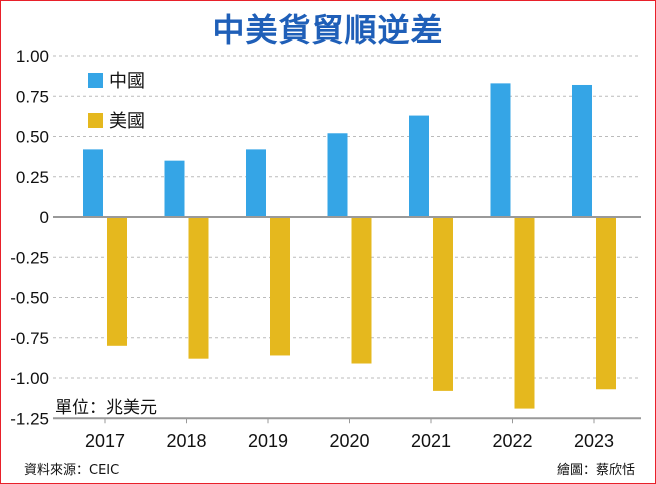 The image size is (656, 484). I want to click on unit-label: 單位：兆美元, so click(106, 408).